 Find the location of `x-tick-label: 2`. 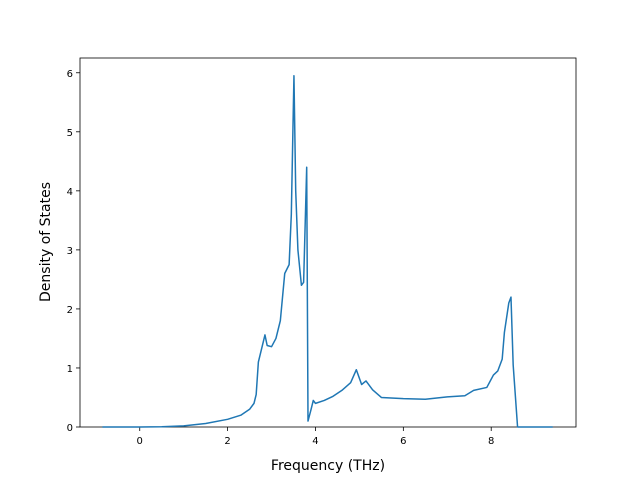

x-tick-label: 2 is located at coordinates (227, 441).